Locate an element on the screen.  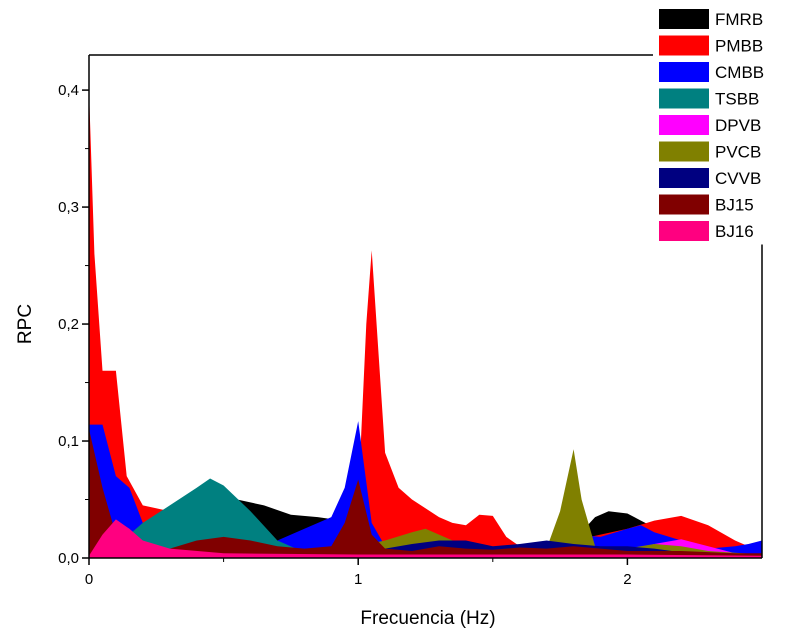
y-tick-label: 0,2 is located at coordinates (68, 324).